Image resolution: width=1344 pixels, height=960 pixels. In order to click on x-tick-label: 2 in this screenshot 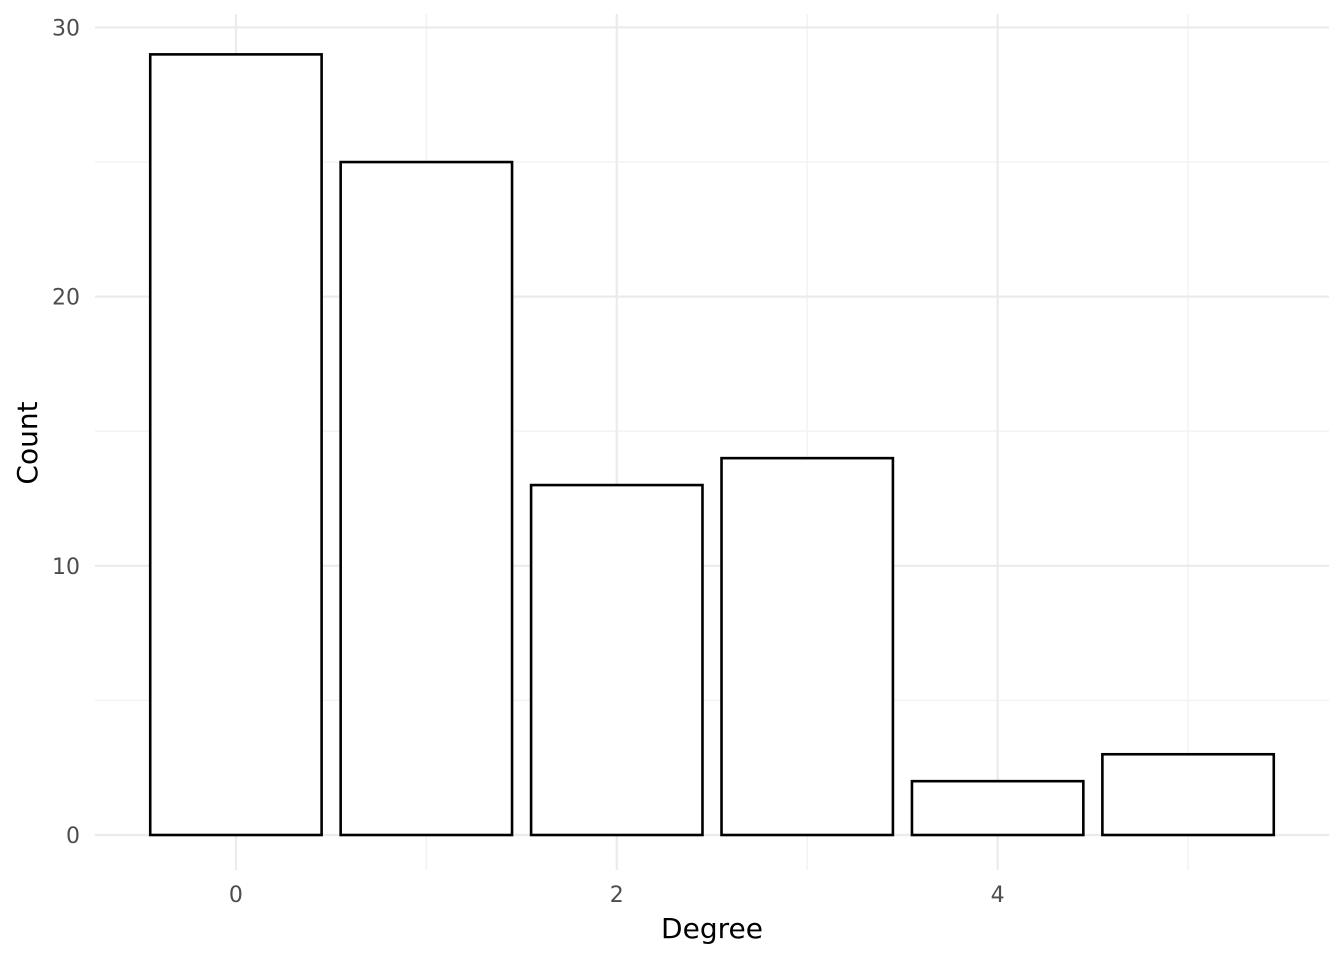, I will do `click(617, 895)`.